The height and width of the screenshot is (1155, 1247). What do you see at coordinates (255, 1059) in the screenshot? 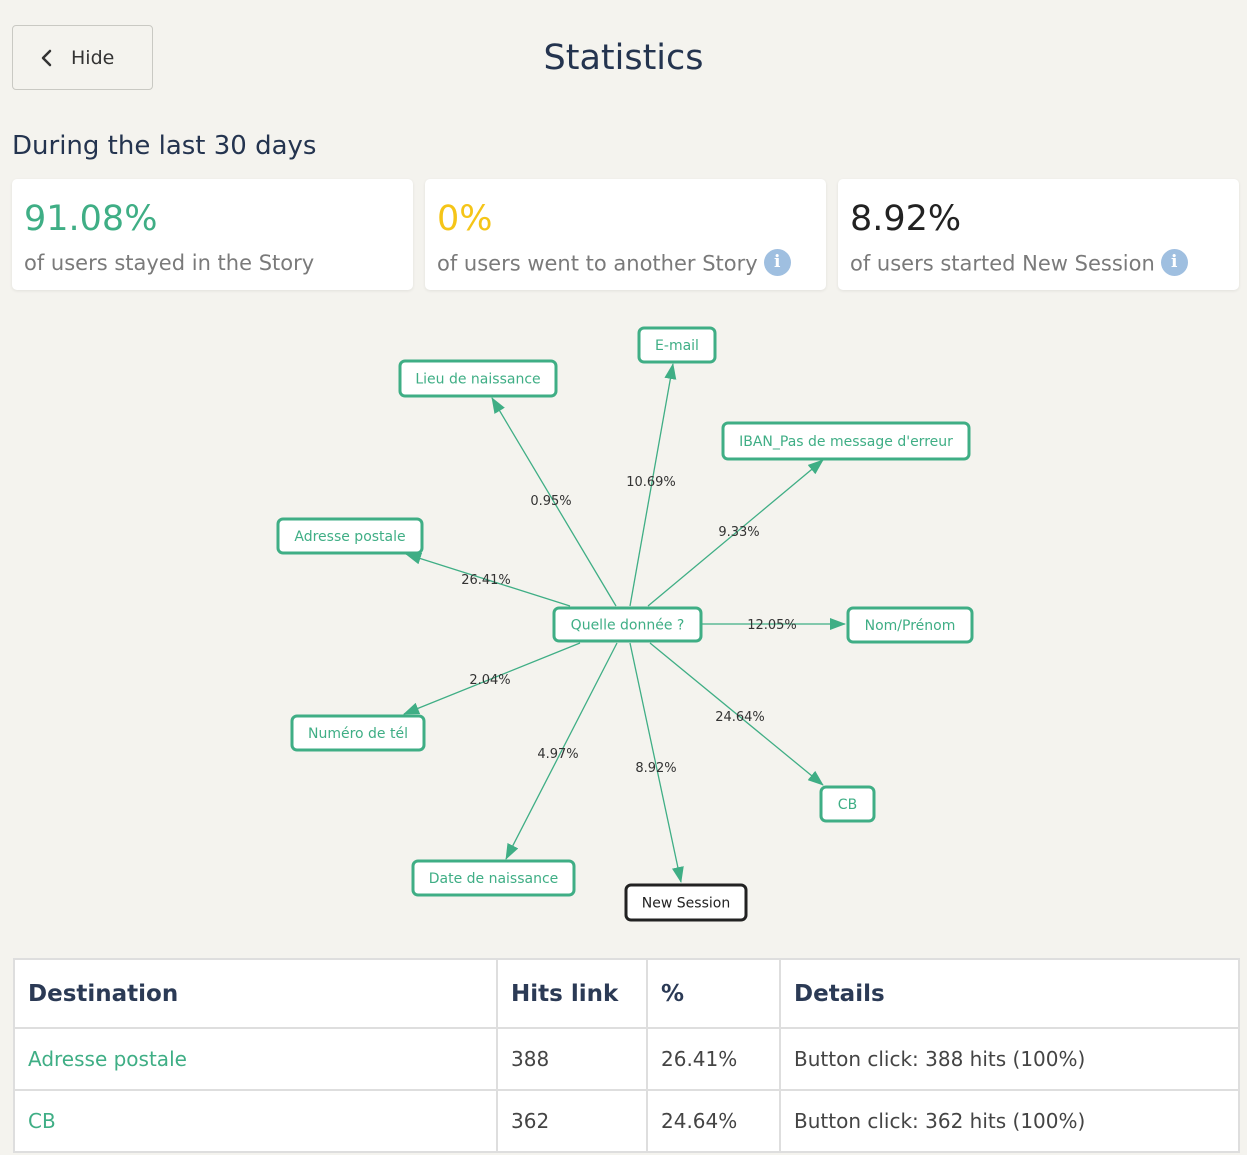
I see `destination-cell: Adresse postale` at bounding box center [255, 1059].